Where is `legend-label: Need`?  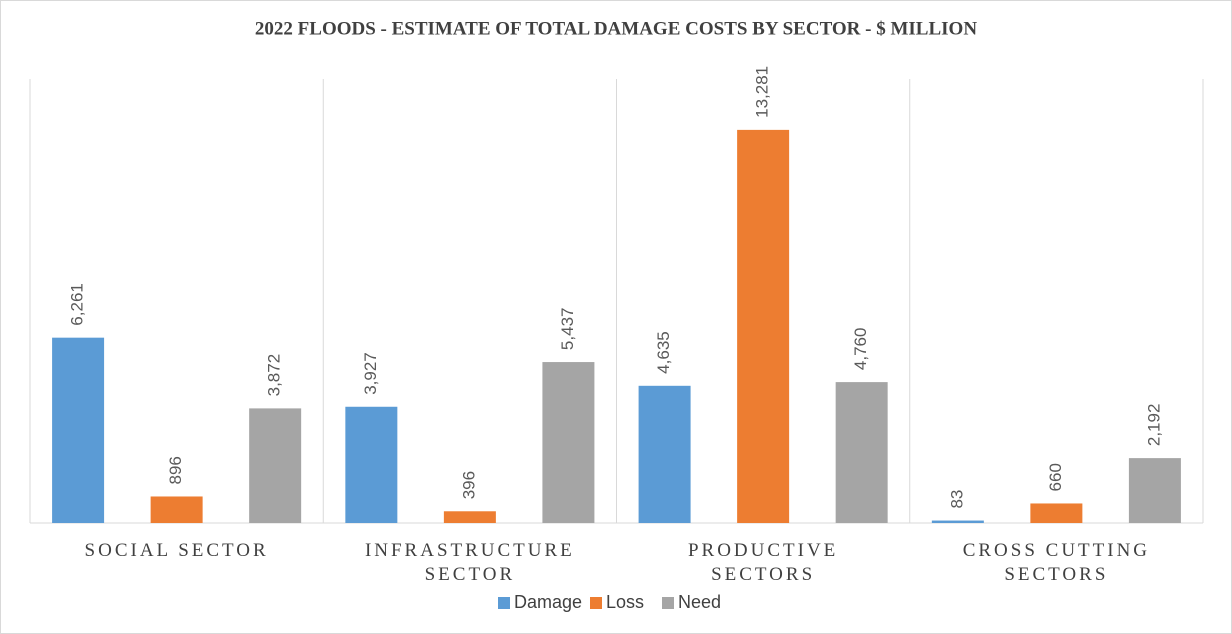
legend-label: Need is located at coordinates (699, 602).